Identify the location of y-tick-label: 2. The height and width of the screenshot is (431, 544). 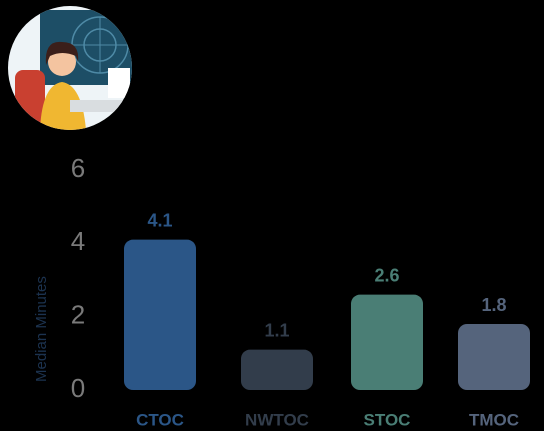
(78, 315).